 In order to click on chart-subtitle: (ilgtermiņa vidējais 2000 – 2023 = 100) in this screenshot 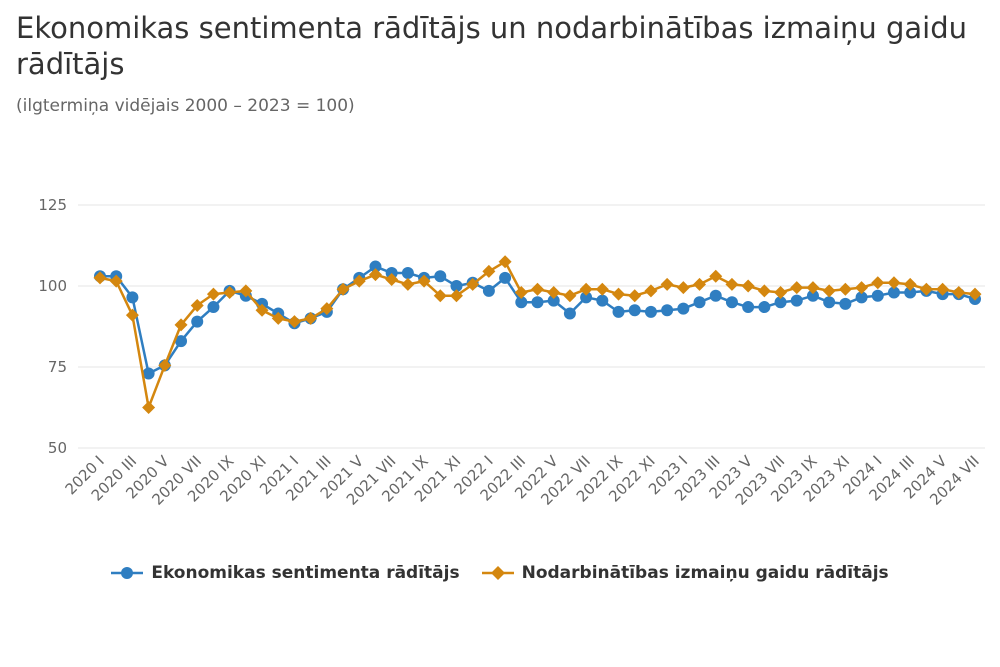, I will do `click(185, 106)`.